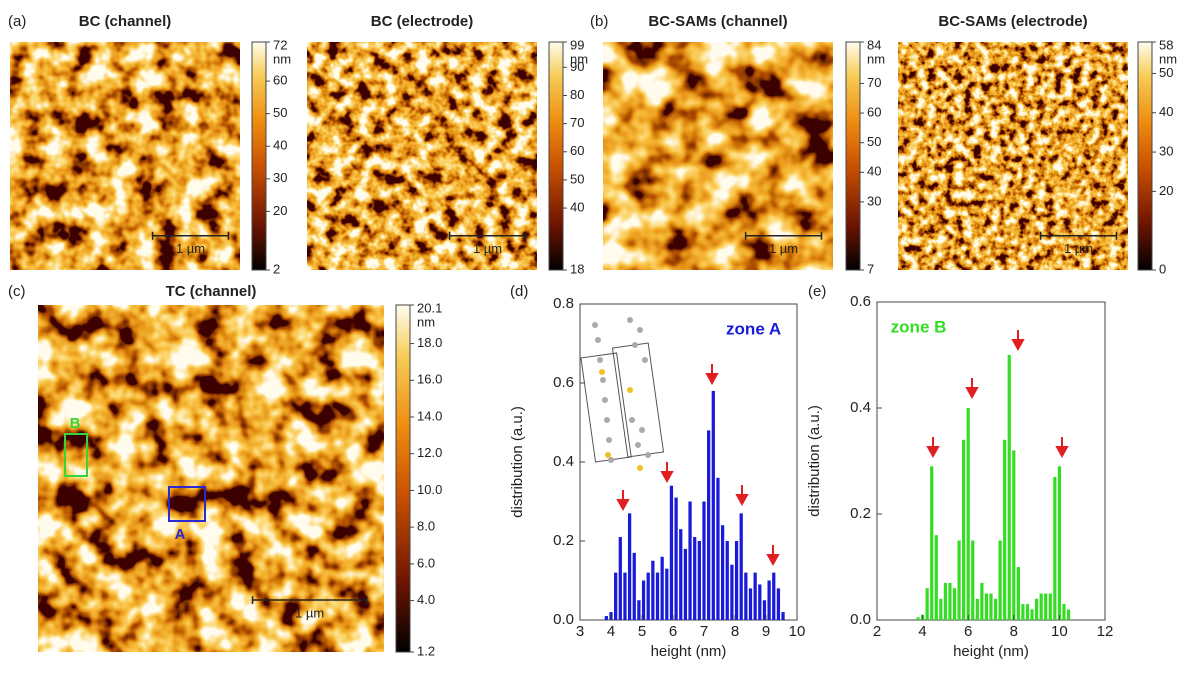 This screenshot has width=1195, height=683. What do you see at coordinates (426, 650) in the screenshot?
I see `colorbar-tick-label: 1.2` at bounding box center [426, 650].